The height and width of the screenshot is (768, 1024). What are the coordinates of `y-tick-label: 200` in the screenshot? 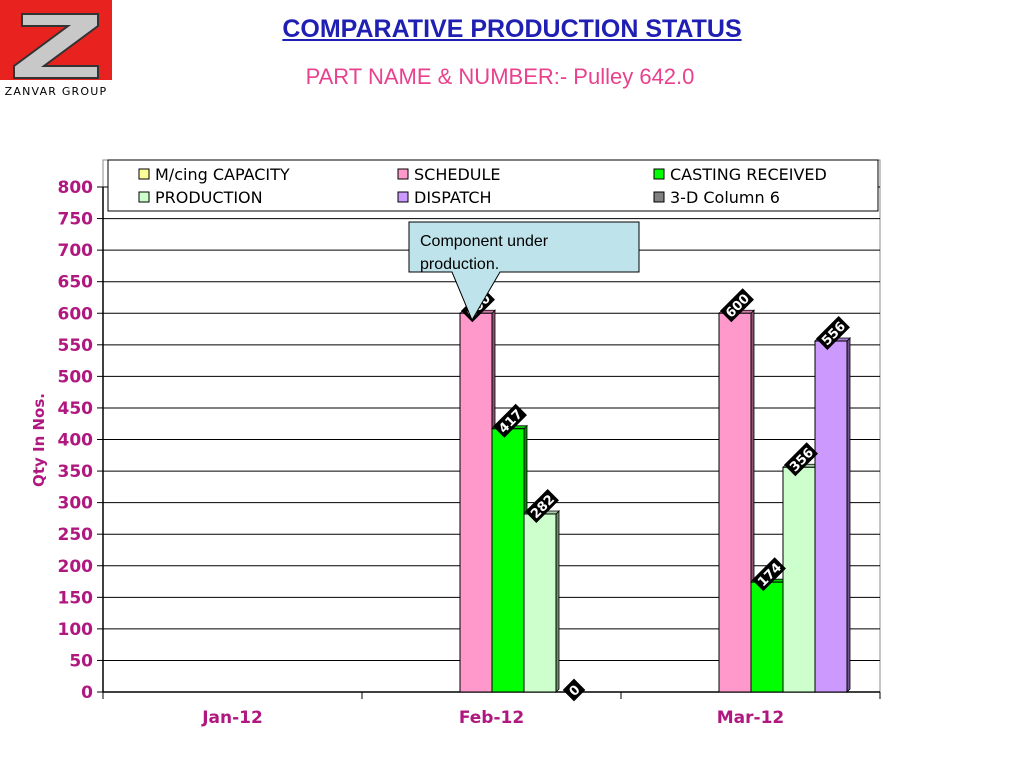 It's located at (76, 567).